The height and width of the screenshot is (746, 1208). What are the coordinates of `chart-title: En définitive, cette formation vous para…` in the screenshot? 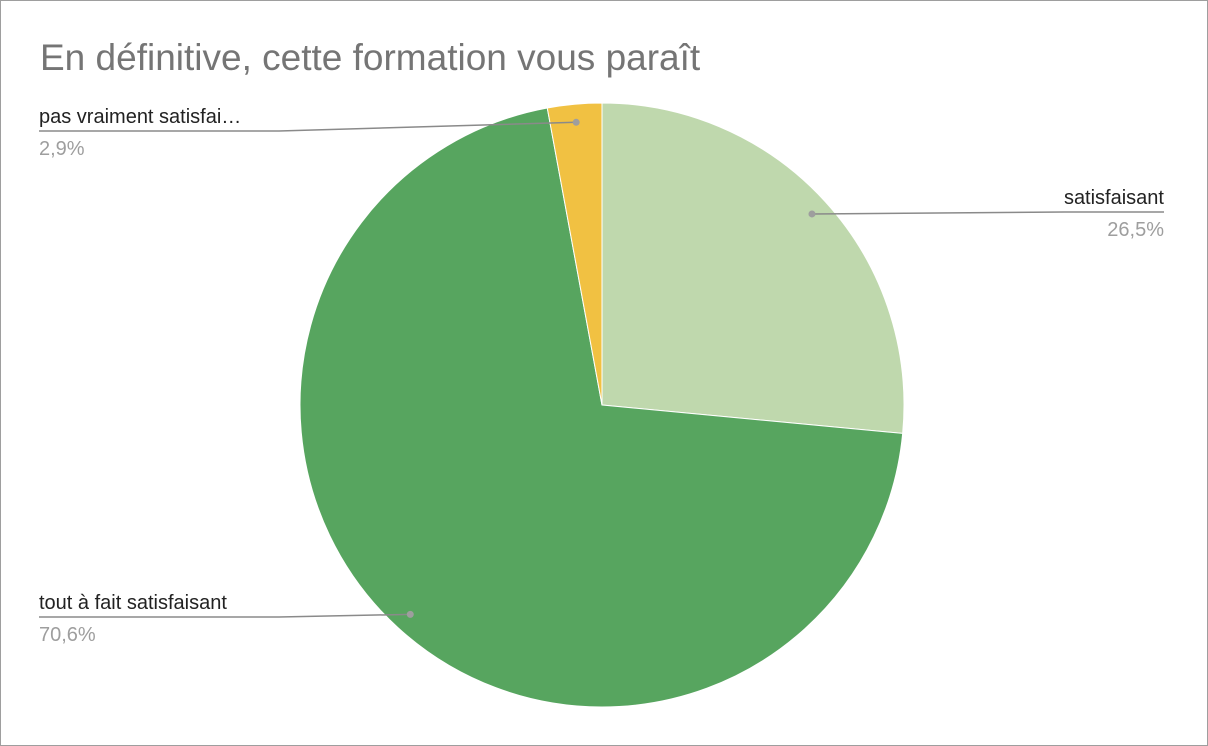 It's located at (370, 57).